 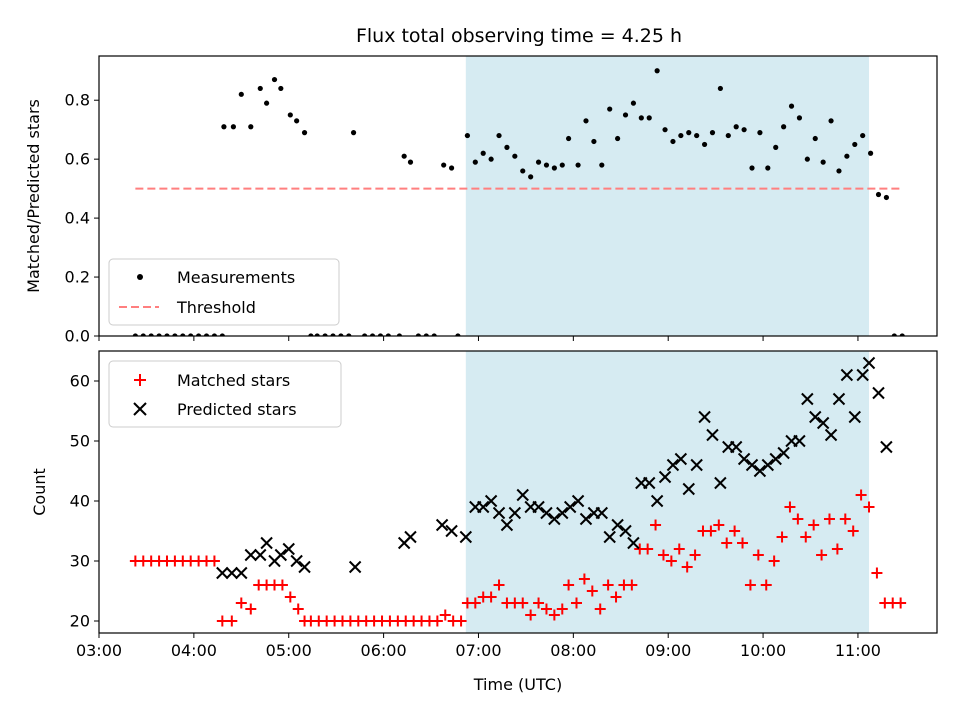 What do you see at coordinates (99, 650) in the screenshot?
I see `x-tick-label: 03:00` at bounding box center [99, 650].